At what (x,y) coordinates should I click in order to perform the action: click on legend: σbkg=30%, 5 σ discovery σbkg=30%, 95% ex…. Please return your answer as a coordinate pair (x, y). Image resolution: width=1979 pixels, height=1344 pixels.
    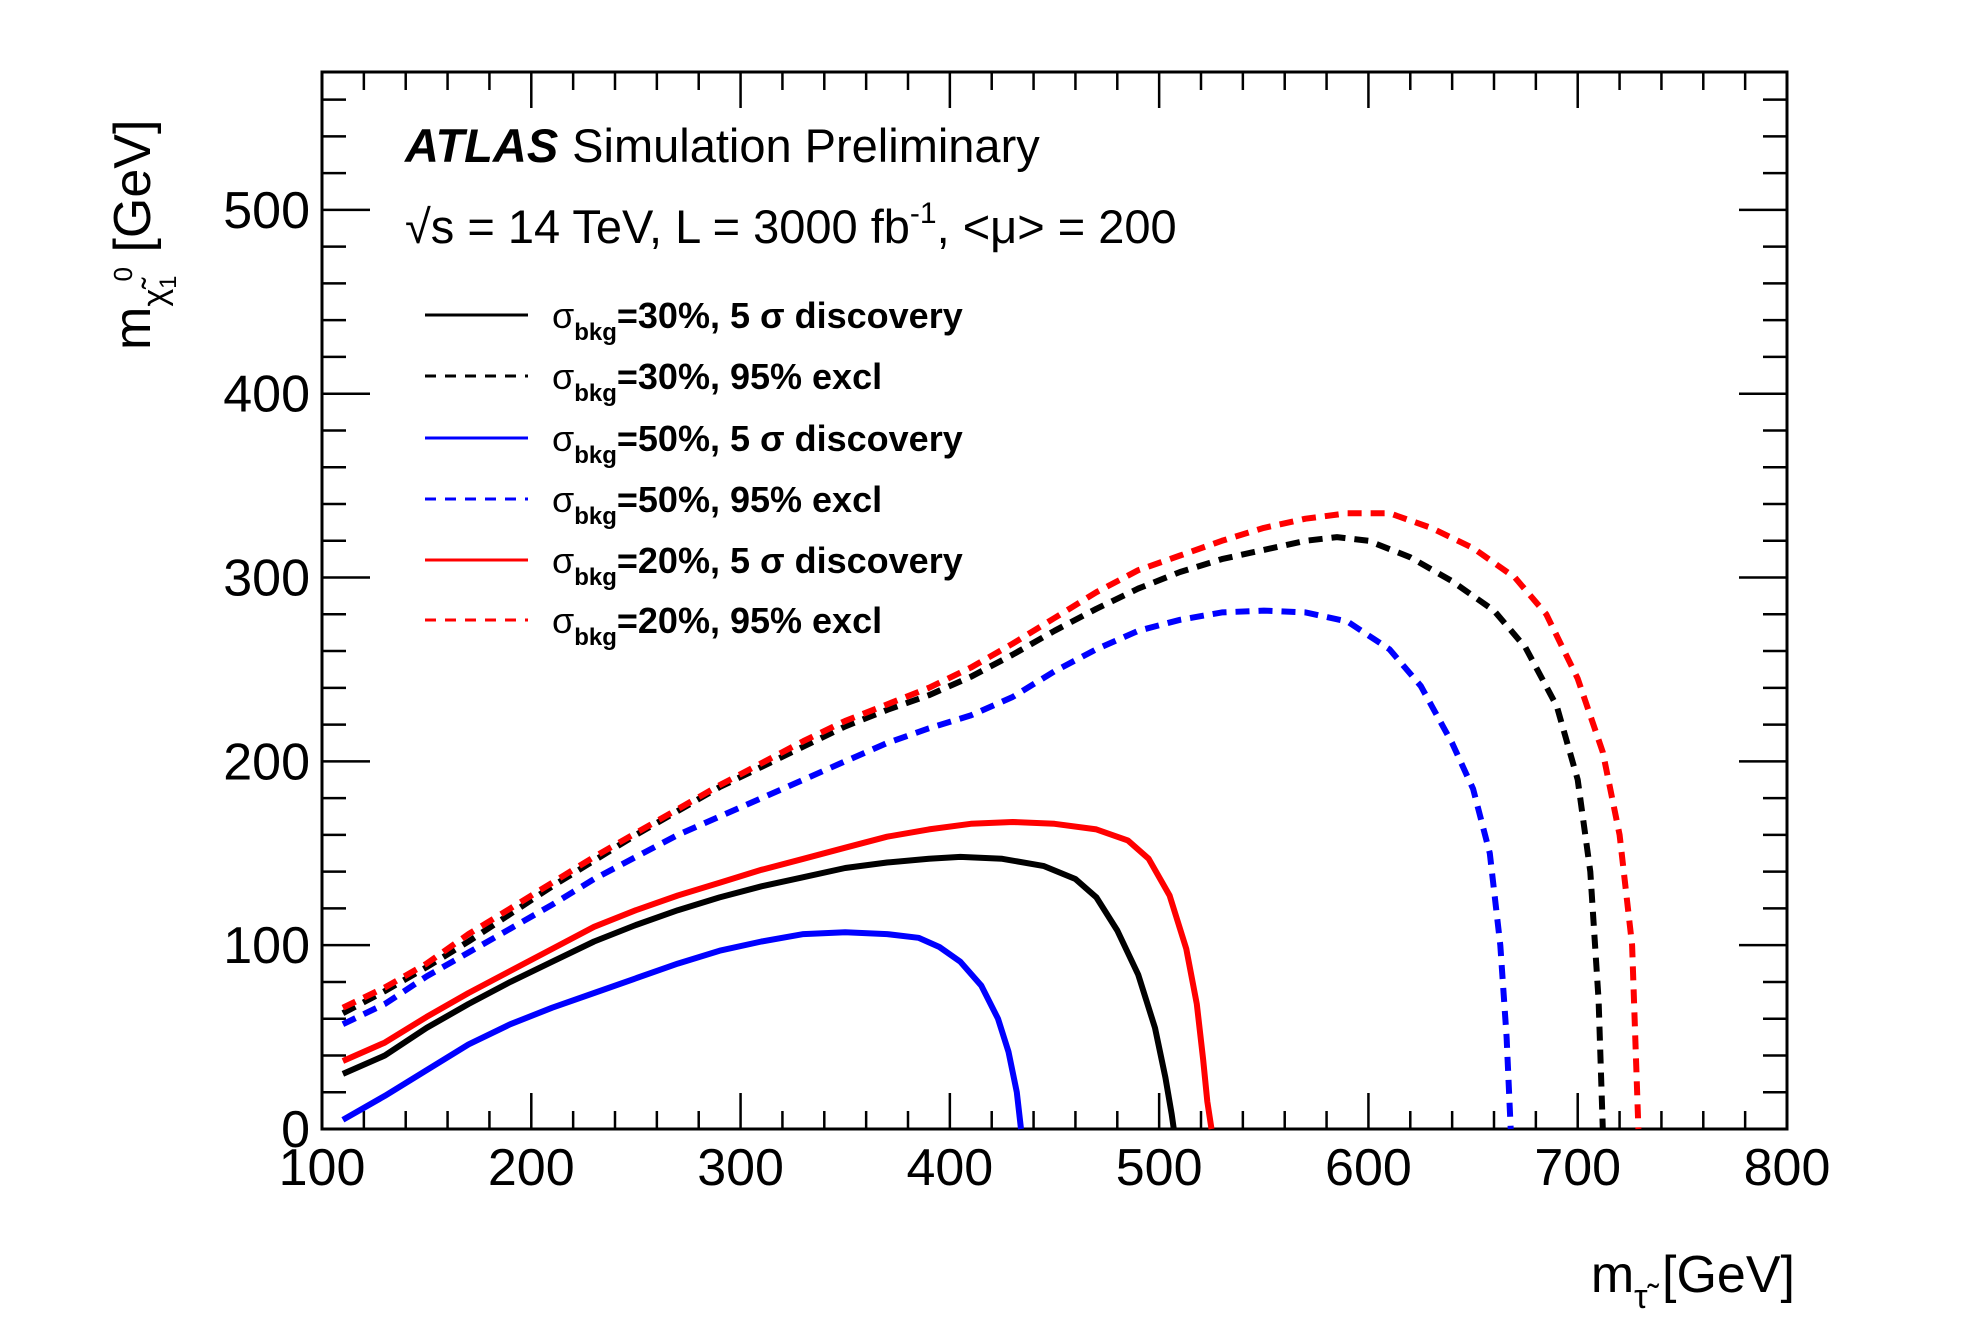
    Looking at the image, I should click on (694, 473).